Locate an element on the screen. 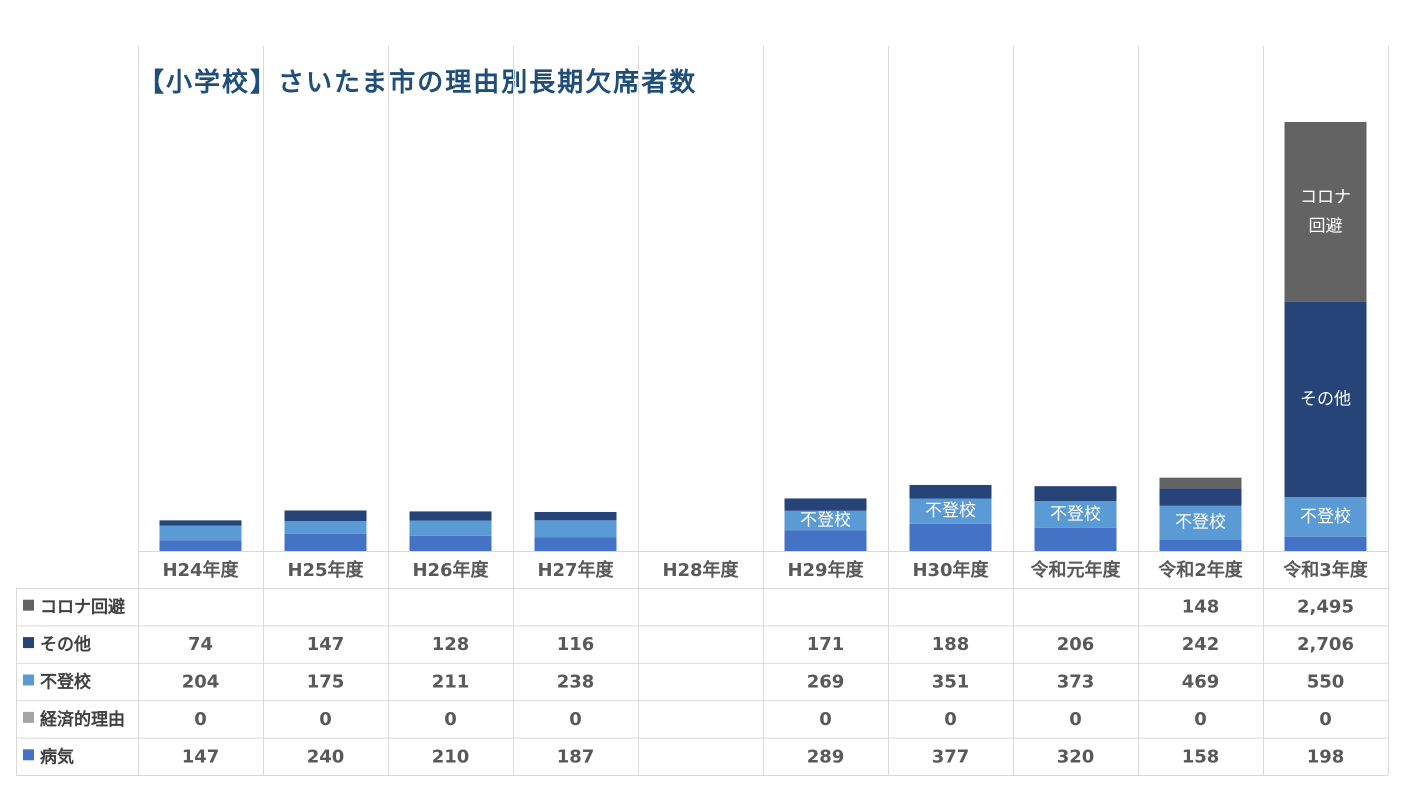 The image size is (1409, 795). table-cell-value: 74 is located at coordinates (200, 644).